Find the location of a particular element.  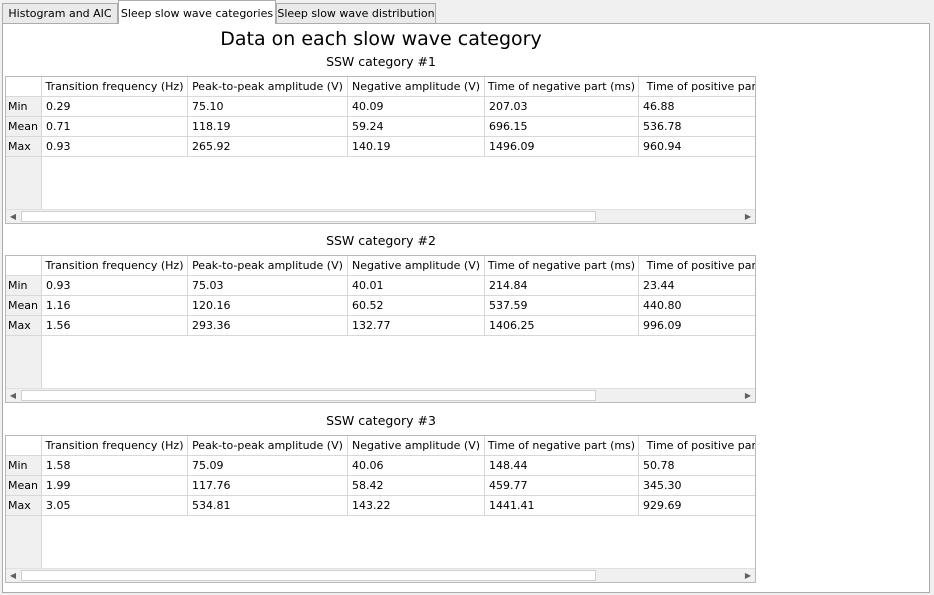

table-cell: 117.76 is located at coordinates (268, 486).